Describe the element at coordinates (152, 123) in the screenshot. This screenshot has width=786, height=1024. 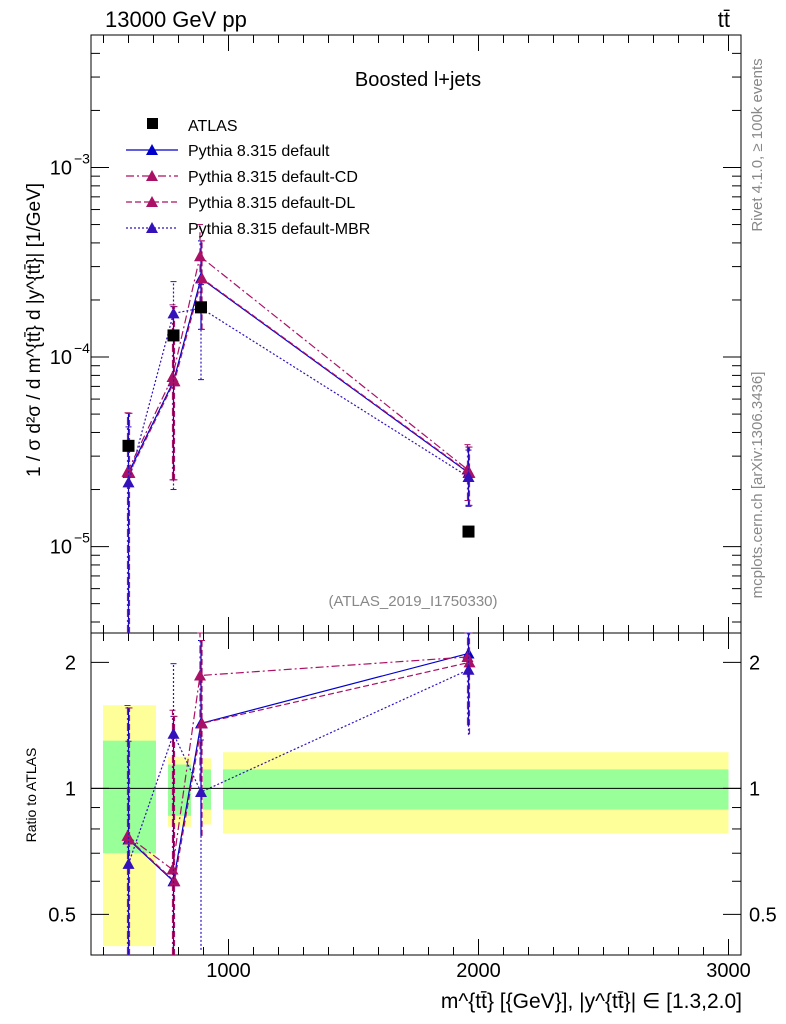
I see `legend-marker-atlas` at that location.